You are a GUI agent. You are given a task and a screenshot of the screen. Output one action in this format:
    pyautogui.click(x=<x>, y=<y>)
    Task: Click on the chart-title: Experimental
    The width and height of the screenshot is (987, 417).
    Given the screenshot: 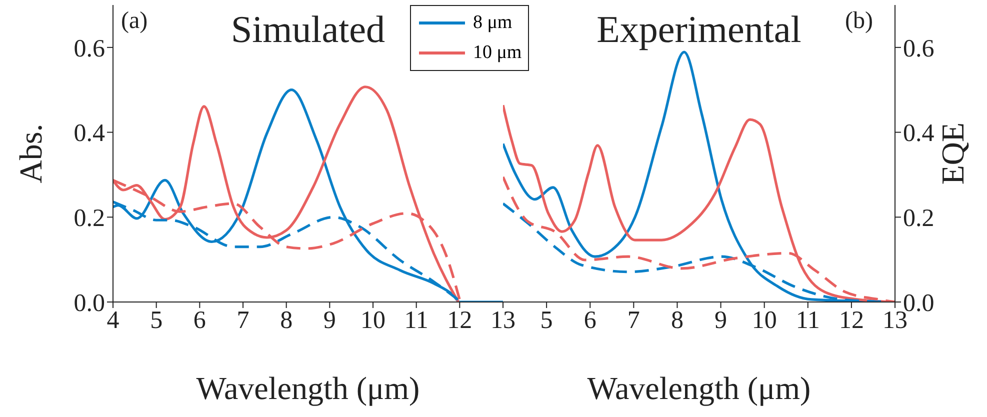 What is the action you would take?
    pyautogui.click(x=699, y=30)
    